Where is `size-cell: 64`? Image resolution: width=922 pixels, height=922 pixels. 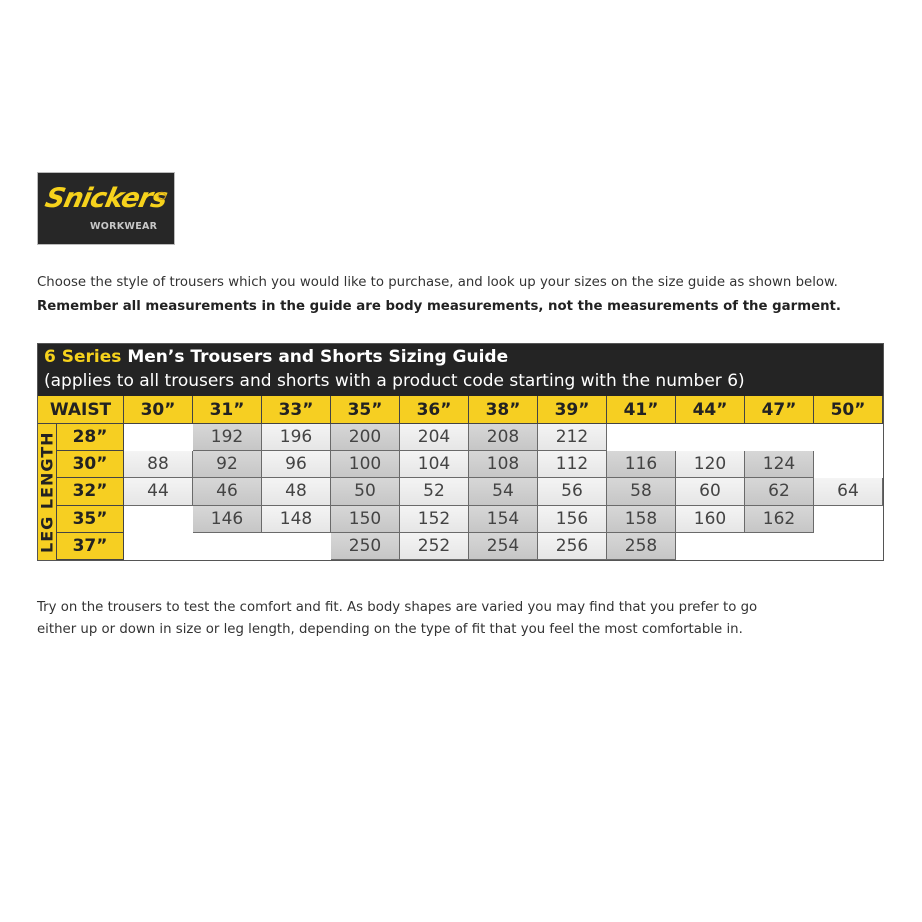
size-cell: 64 is located at coordinates (848, 492).